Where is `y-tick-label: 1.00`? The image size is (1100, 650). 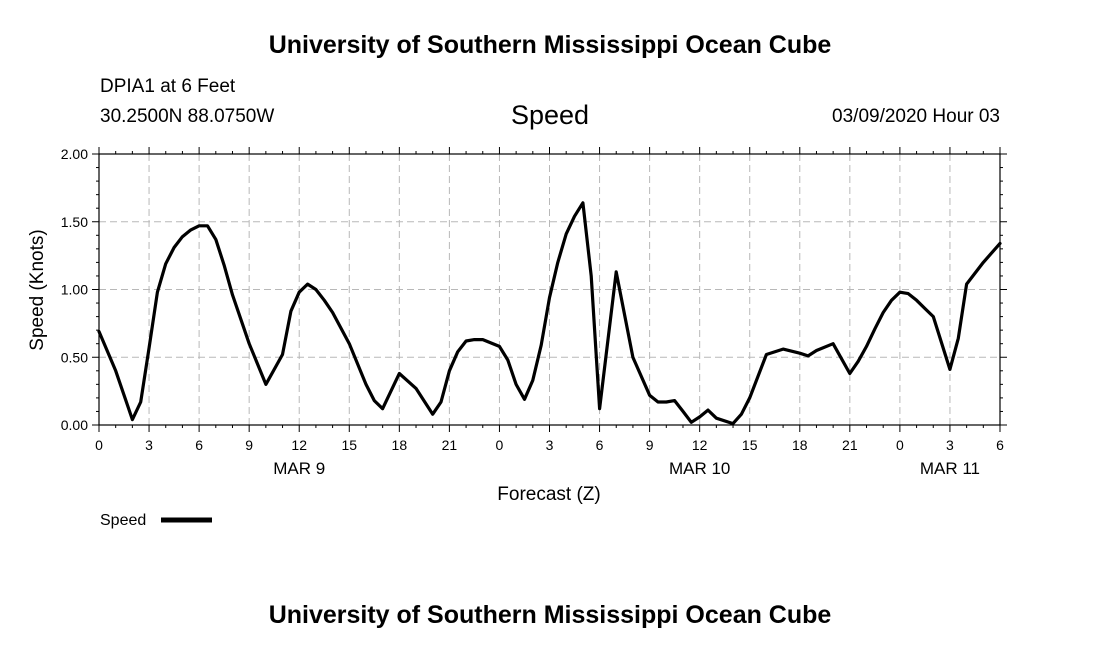
y-tick-label: 1.00 is located at coordinates (74, 290).